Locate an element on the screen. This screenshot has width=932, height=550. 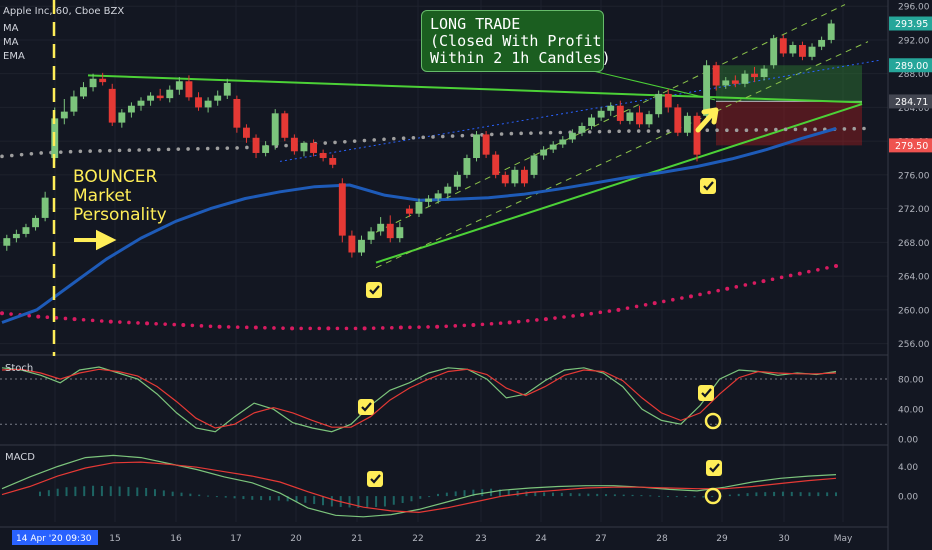
macd-legend: MACD is located at coordinates (20, 457).